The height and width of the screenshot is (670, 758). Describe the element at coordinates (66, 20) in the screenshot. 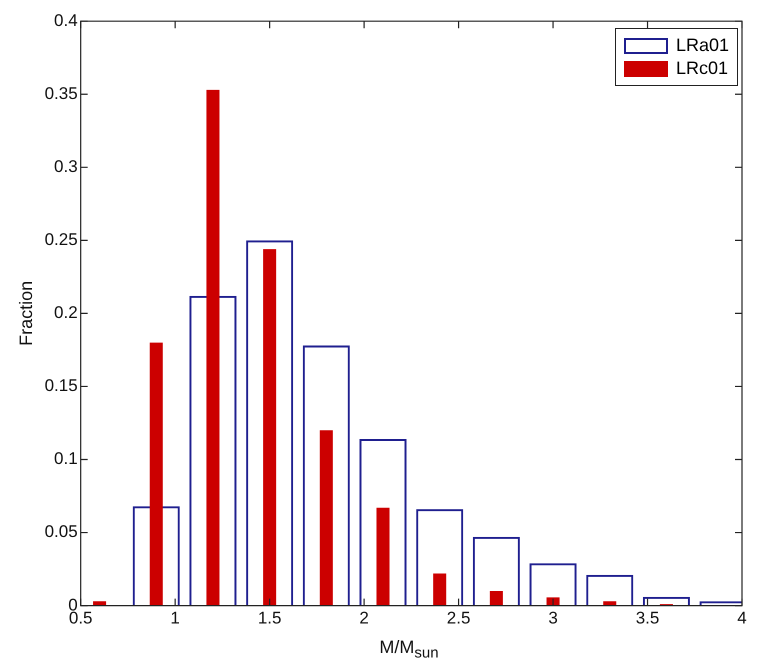

I see `y-tick-label: 0.4` at that location.